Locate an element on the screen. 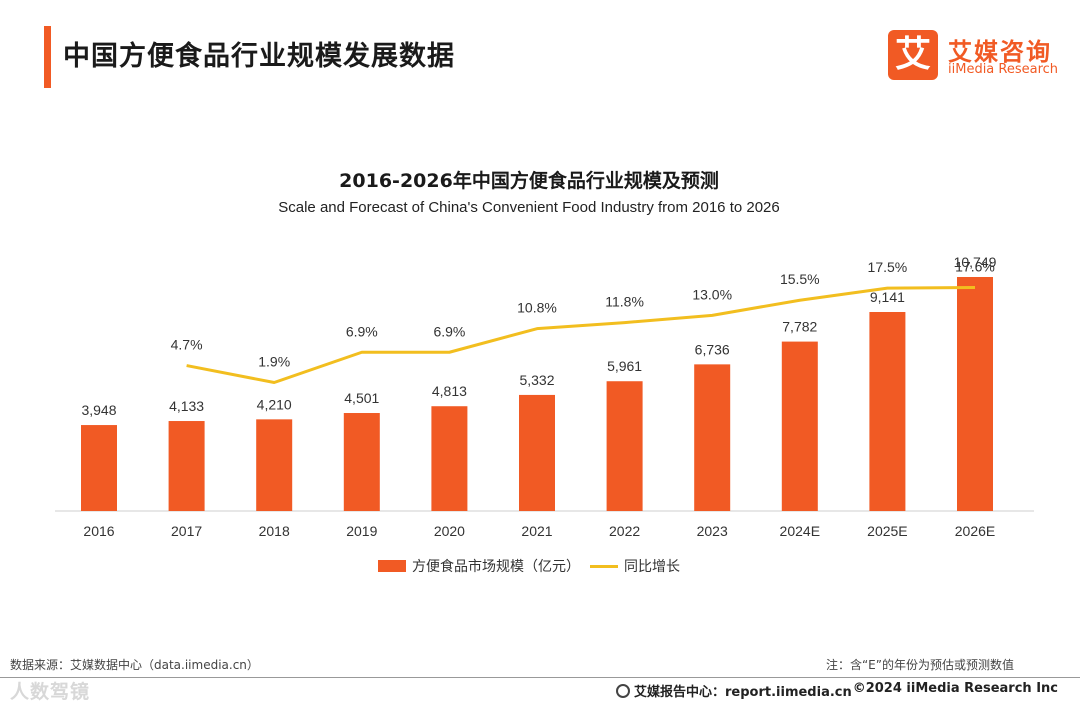 Image resolution: width=1080 pixels, height=704 pixels. bar-label-2021: 5,332 is located at coordinates (536, 380).